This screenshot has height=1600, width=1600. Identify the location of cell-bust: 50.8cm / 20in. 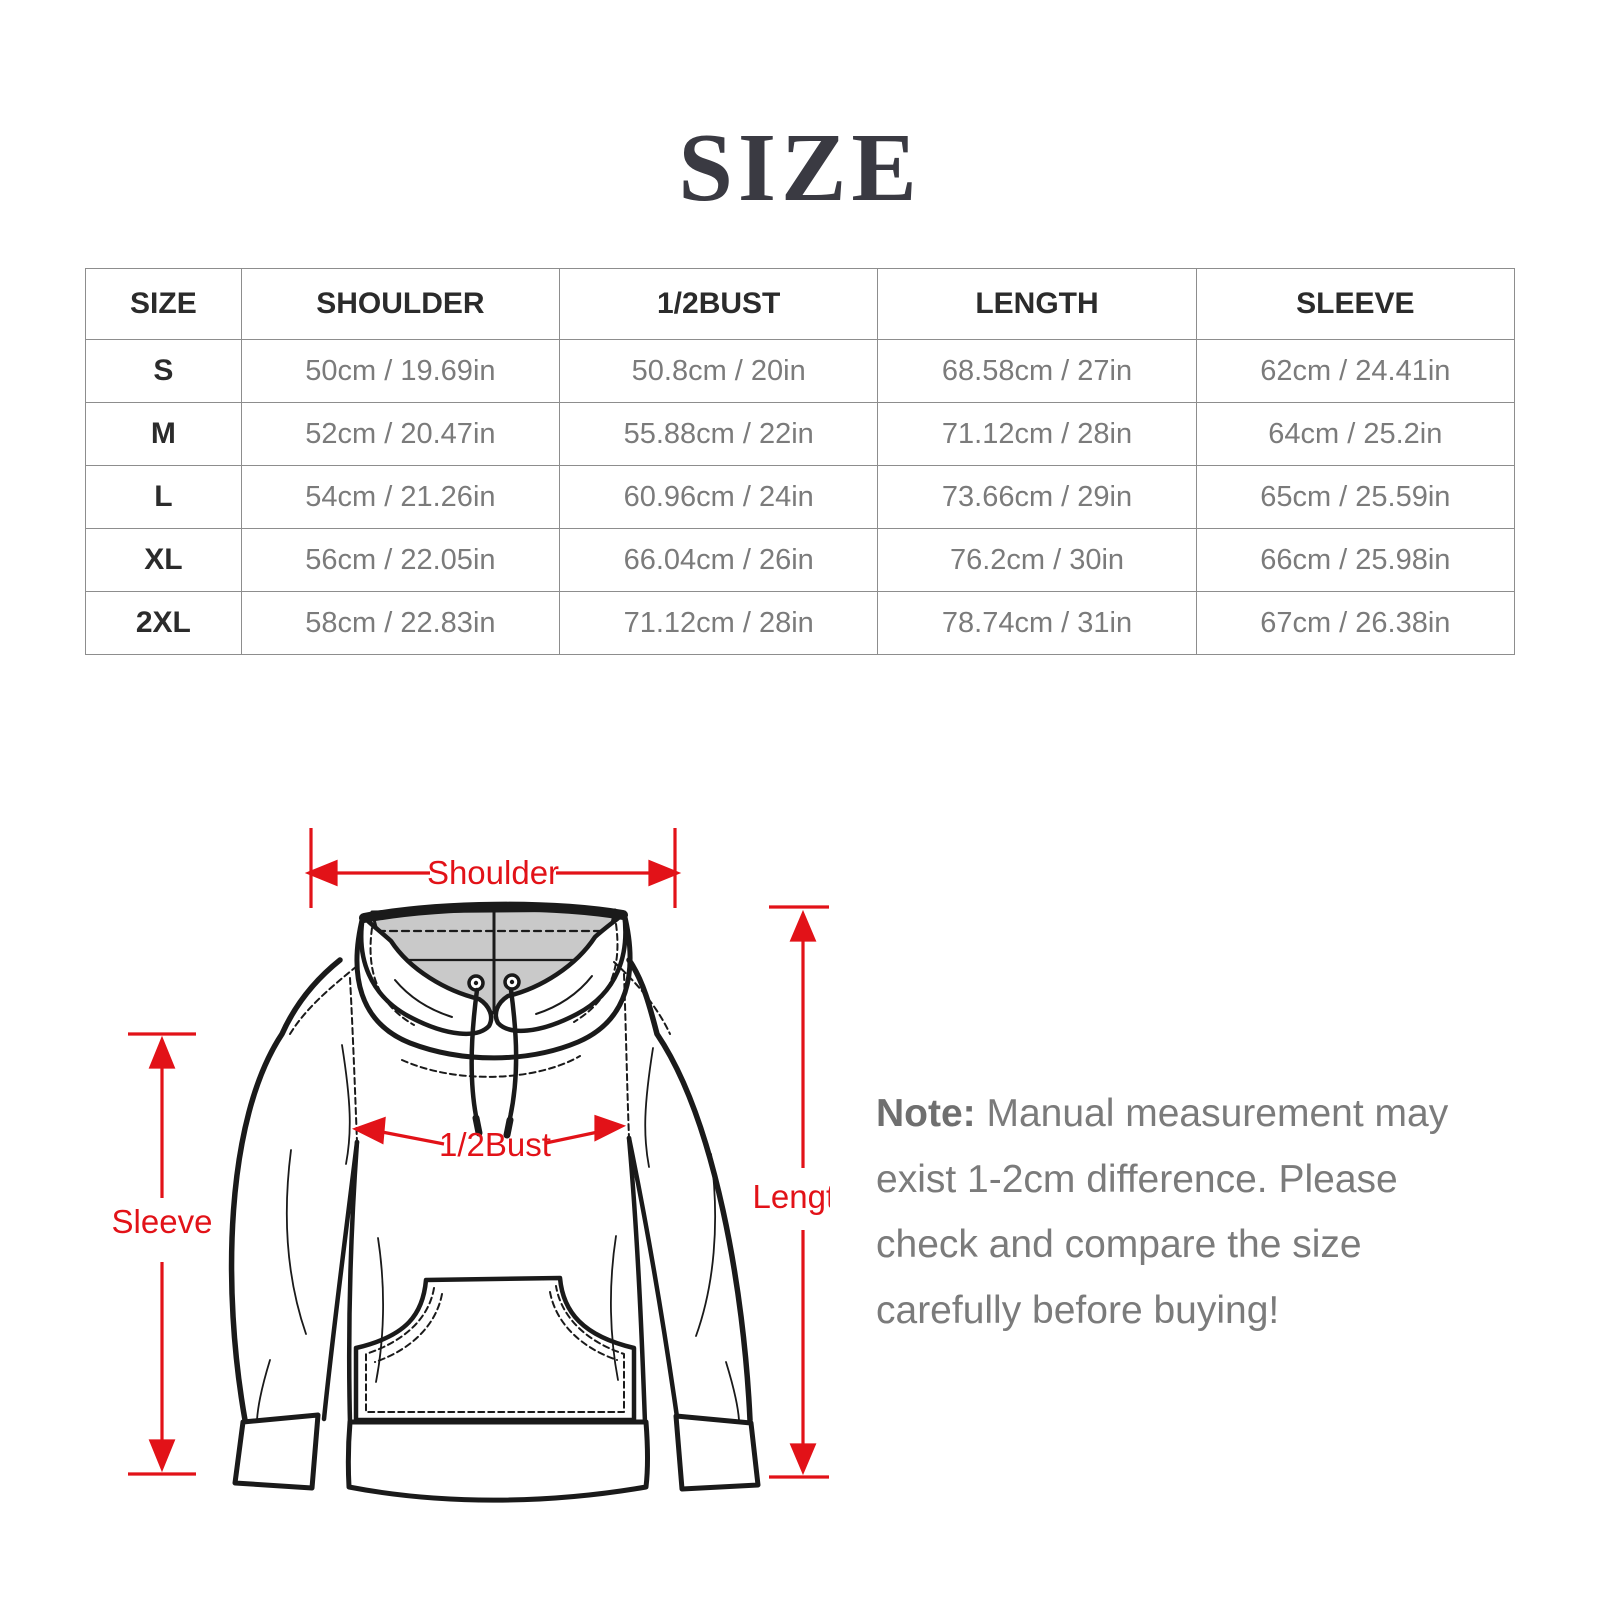
(719, 371).